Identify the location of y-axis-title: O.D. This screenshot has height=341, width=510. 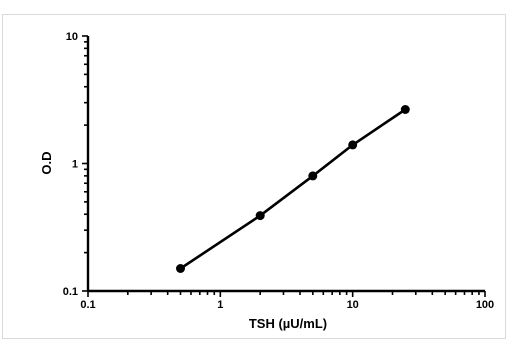
(46, 162).